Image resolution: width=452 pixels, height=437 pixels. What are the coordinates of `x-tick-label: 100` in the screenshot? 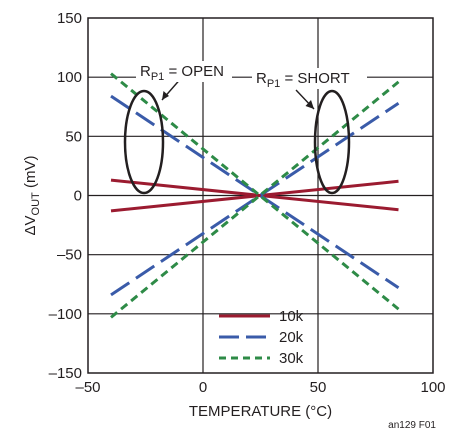 It's located at (432, 387).